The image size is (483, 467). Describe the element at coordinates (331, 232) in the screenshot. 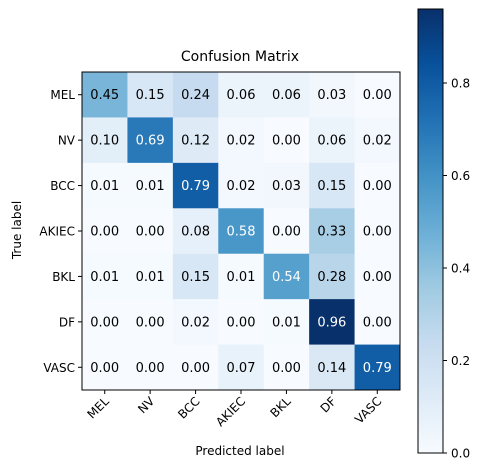

I see `cell-value-label: 0.33` at that location.